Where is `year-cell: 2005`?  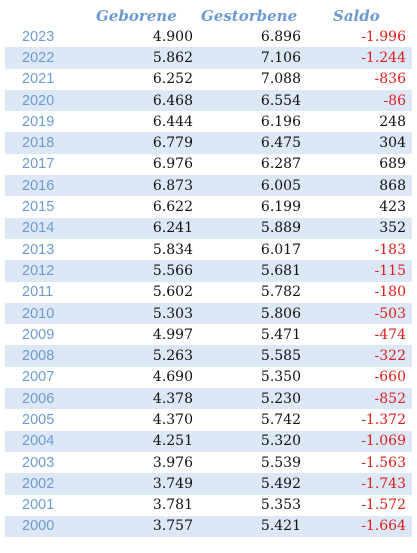
year-cell: 2005 is located at coordinates (38, 419).